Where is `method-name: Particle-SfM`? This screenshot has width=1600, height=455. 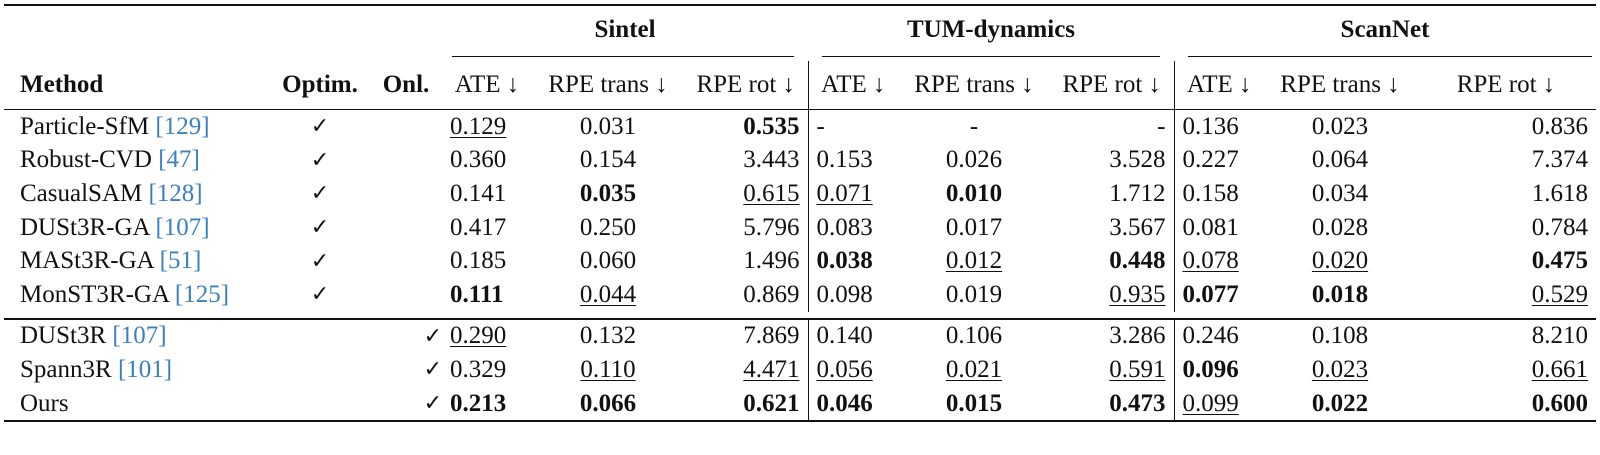 method-name: Particle-SfM is located at coordinates (88, 126).